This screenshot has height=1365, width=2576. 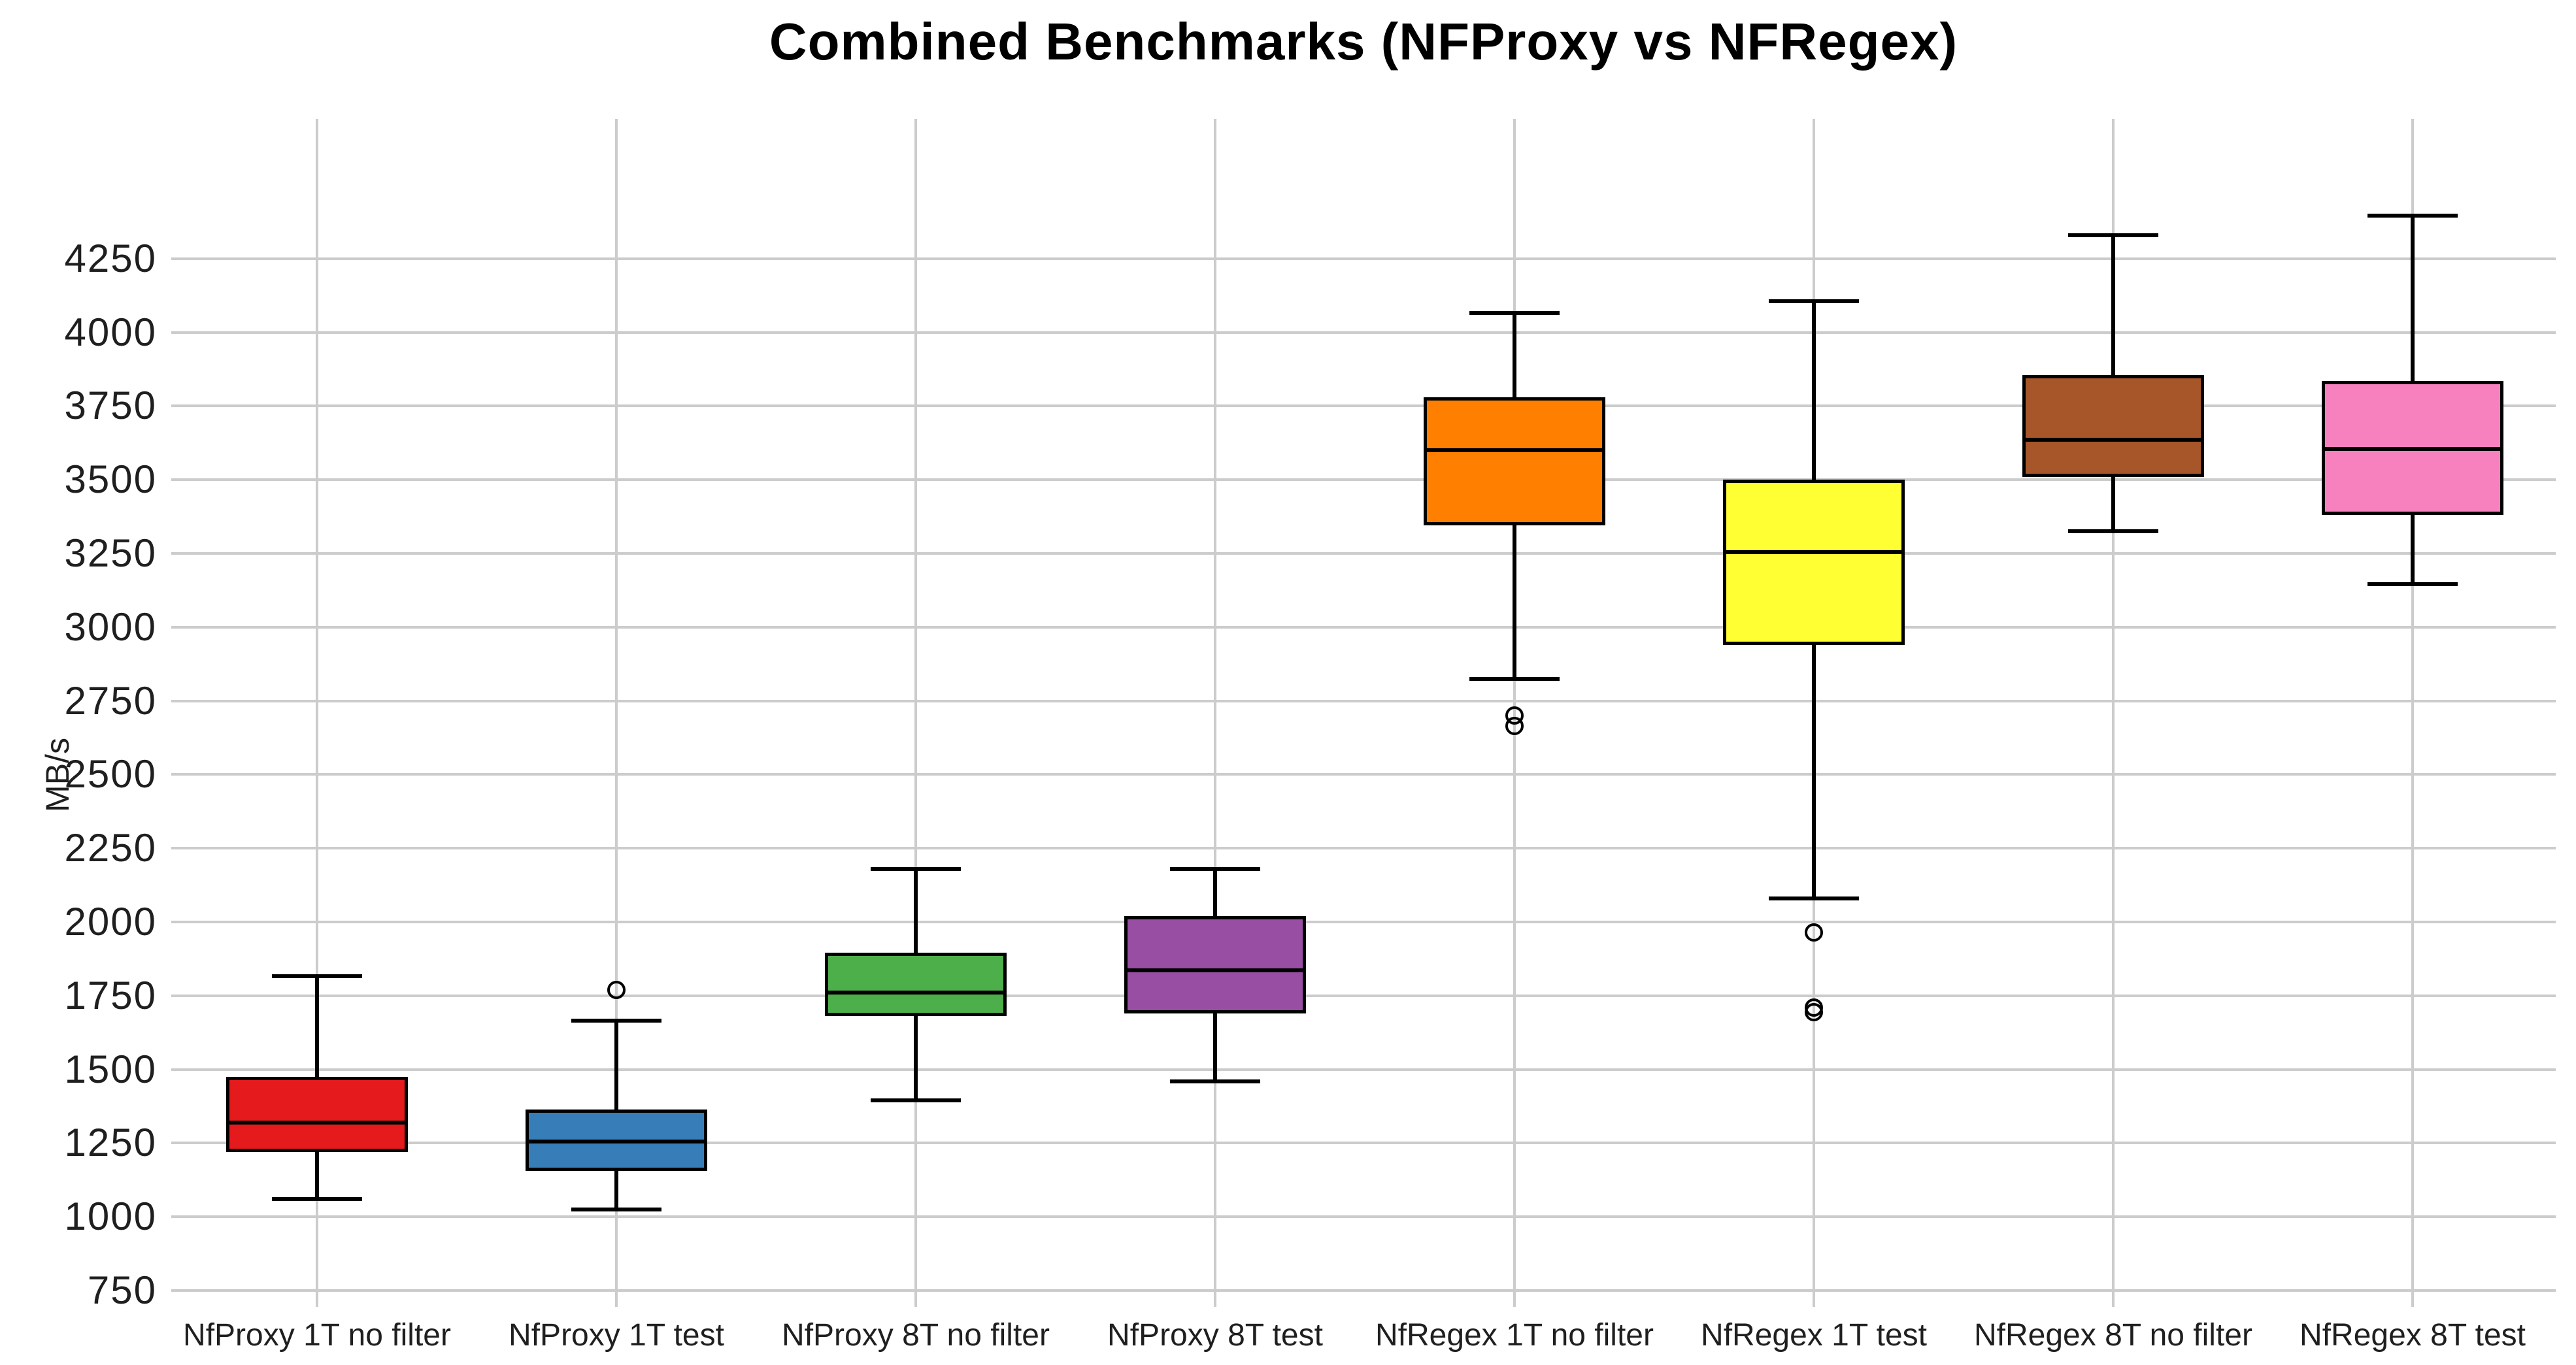 What do you see at coordinates (916, 1335) in the screenshot?
I see `x-category-label: NfProxy 8T no filter` at bounding box center [916, 1335].